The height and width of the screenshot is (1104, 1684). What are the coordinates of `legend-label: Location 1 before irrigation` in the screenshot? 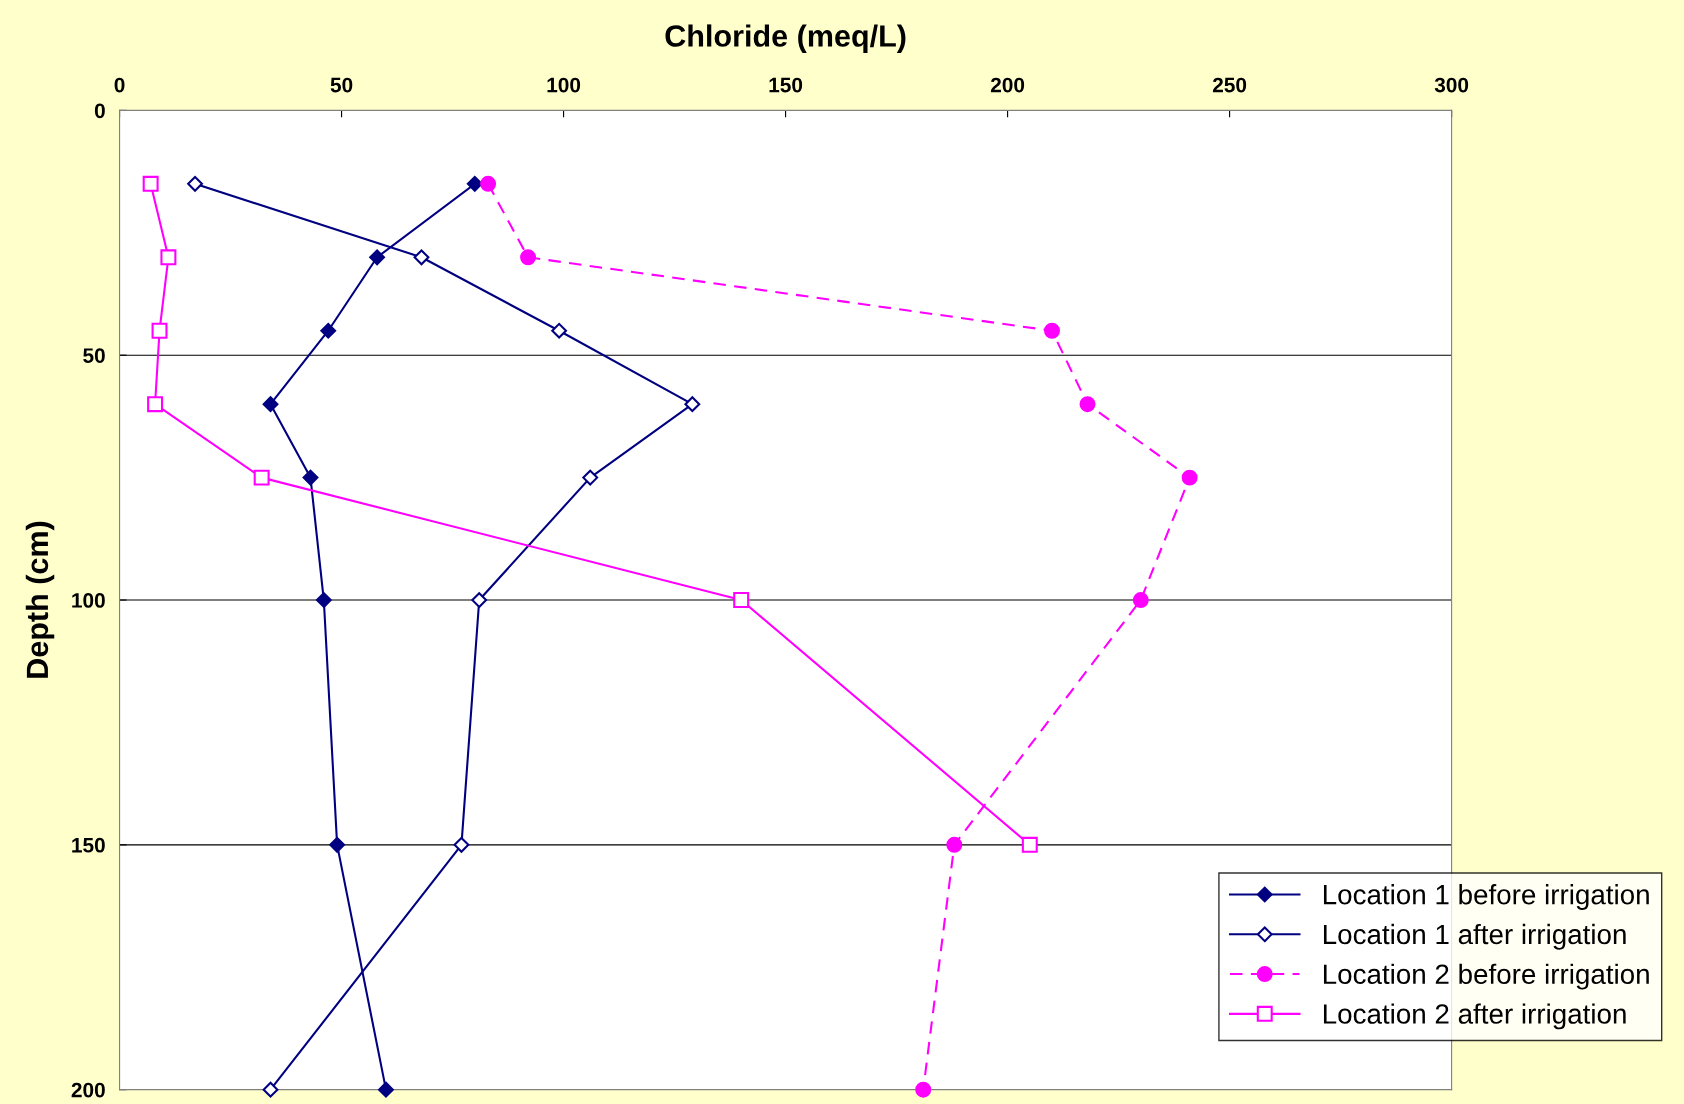 It's located at (1486, 897).